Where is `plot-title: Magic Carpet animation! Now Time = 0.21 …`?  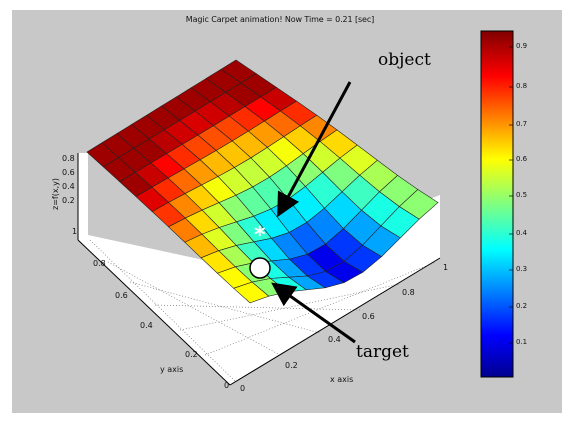
plot-title: Magic Carpet animation! Now Time = 0.21 … is located at coordinates (280, 19).